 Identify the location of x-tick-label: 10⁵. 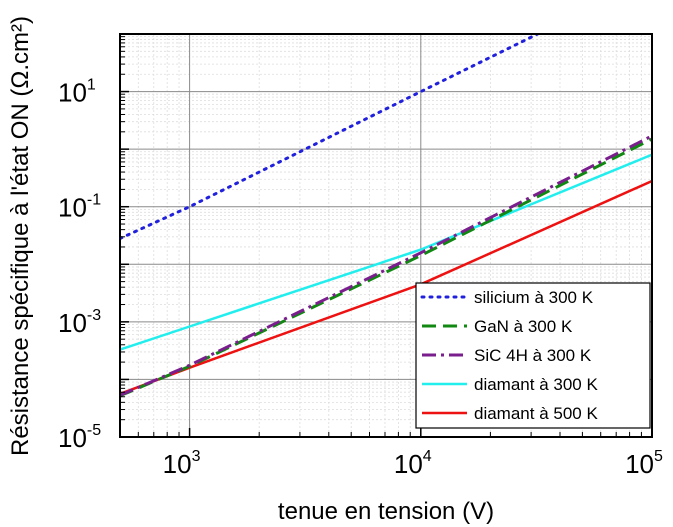
(644, 463).